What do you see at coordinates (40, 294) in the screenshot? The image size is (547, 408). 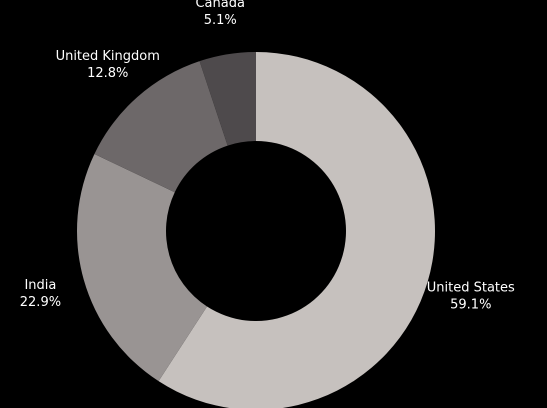 I see `slice-label-india: India 22.9%` at bounding box center [40, 294].